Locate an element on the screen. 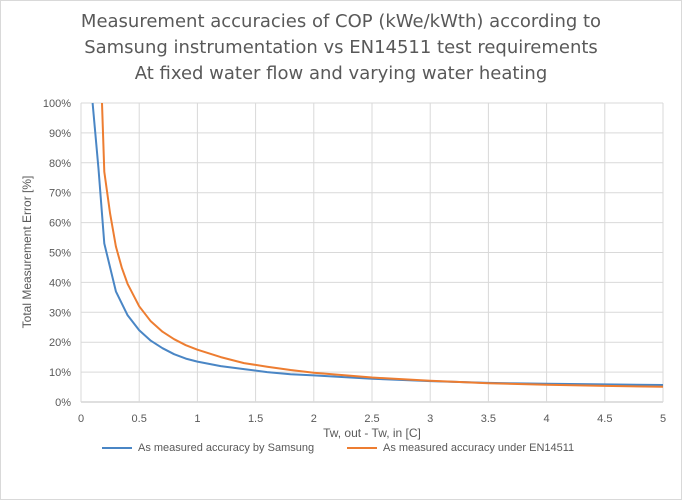 The image size is (682, 500). y-tick-label: 30% is located at coordinates (60, 313).